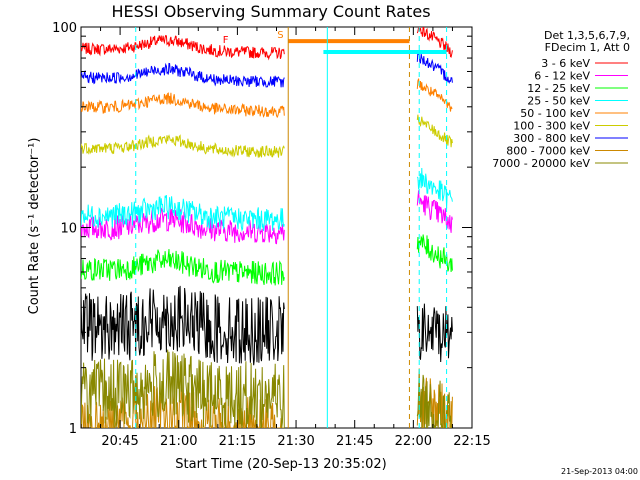  What do you see at coordinates (434, 131) in the screenshot?
I see `series-line-6-post` at bounding box center [434, 131].